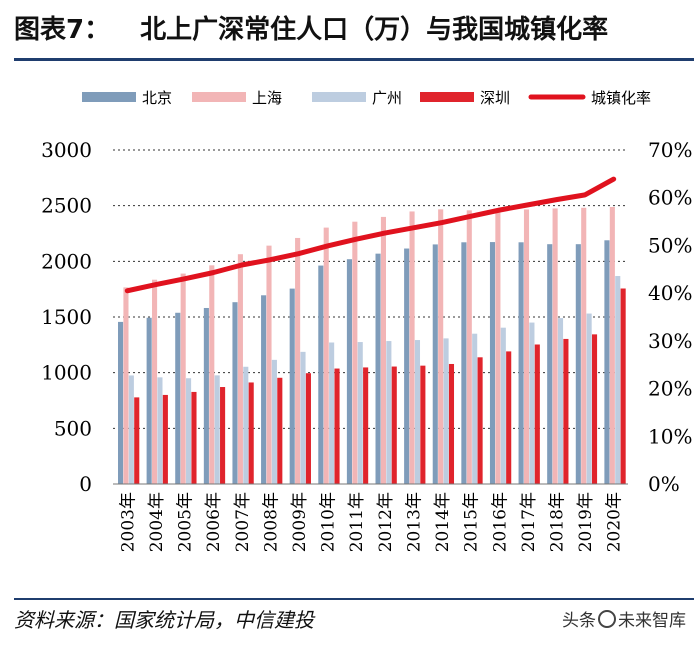  What do you see at coordinates (109, 97) in the screenshot?
I see `legend-swatch-北京` at bounding box center [109, 97].